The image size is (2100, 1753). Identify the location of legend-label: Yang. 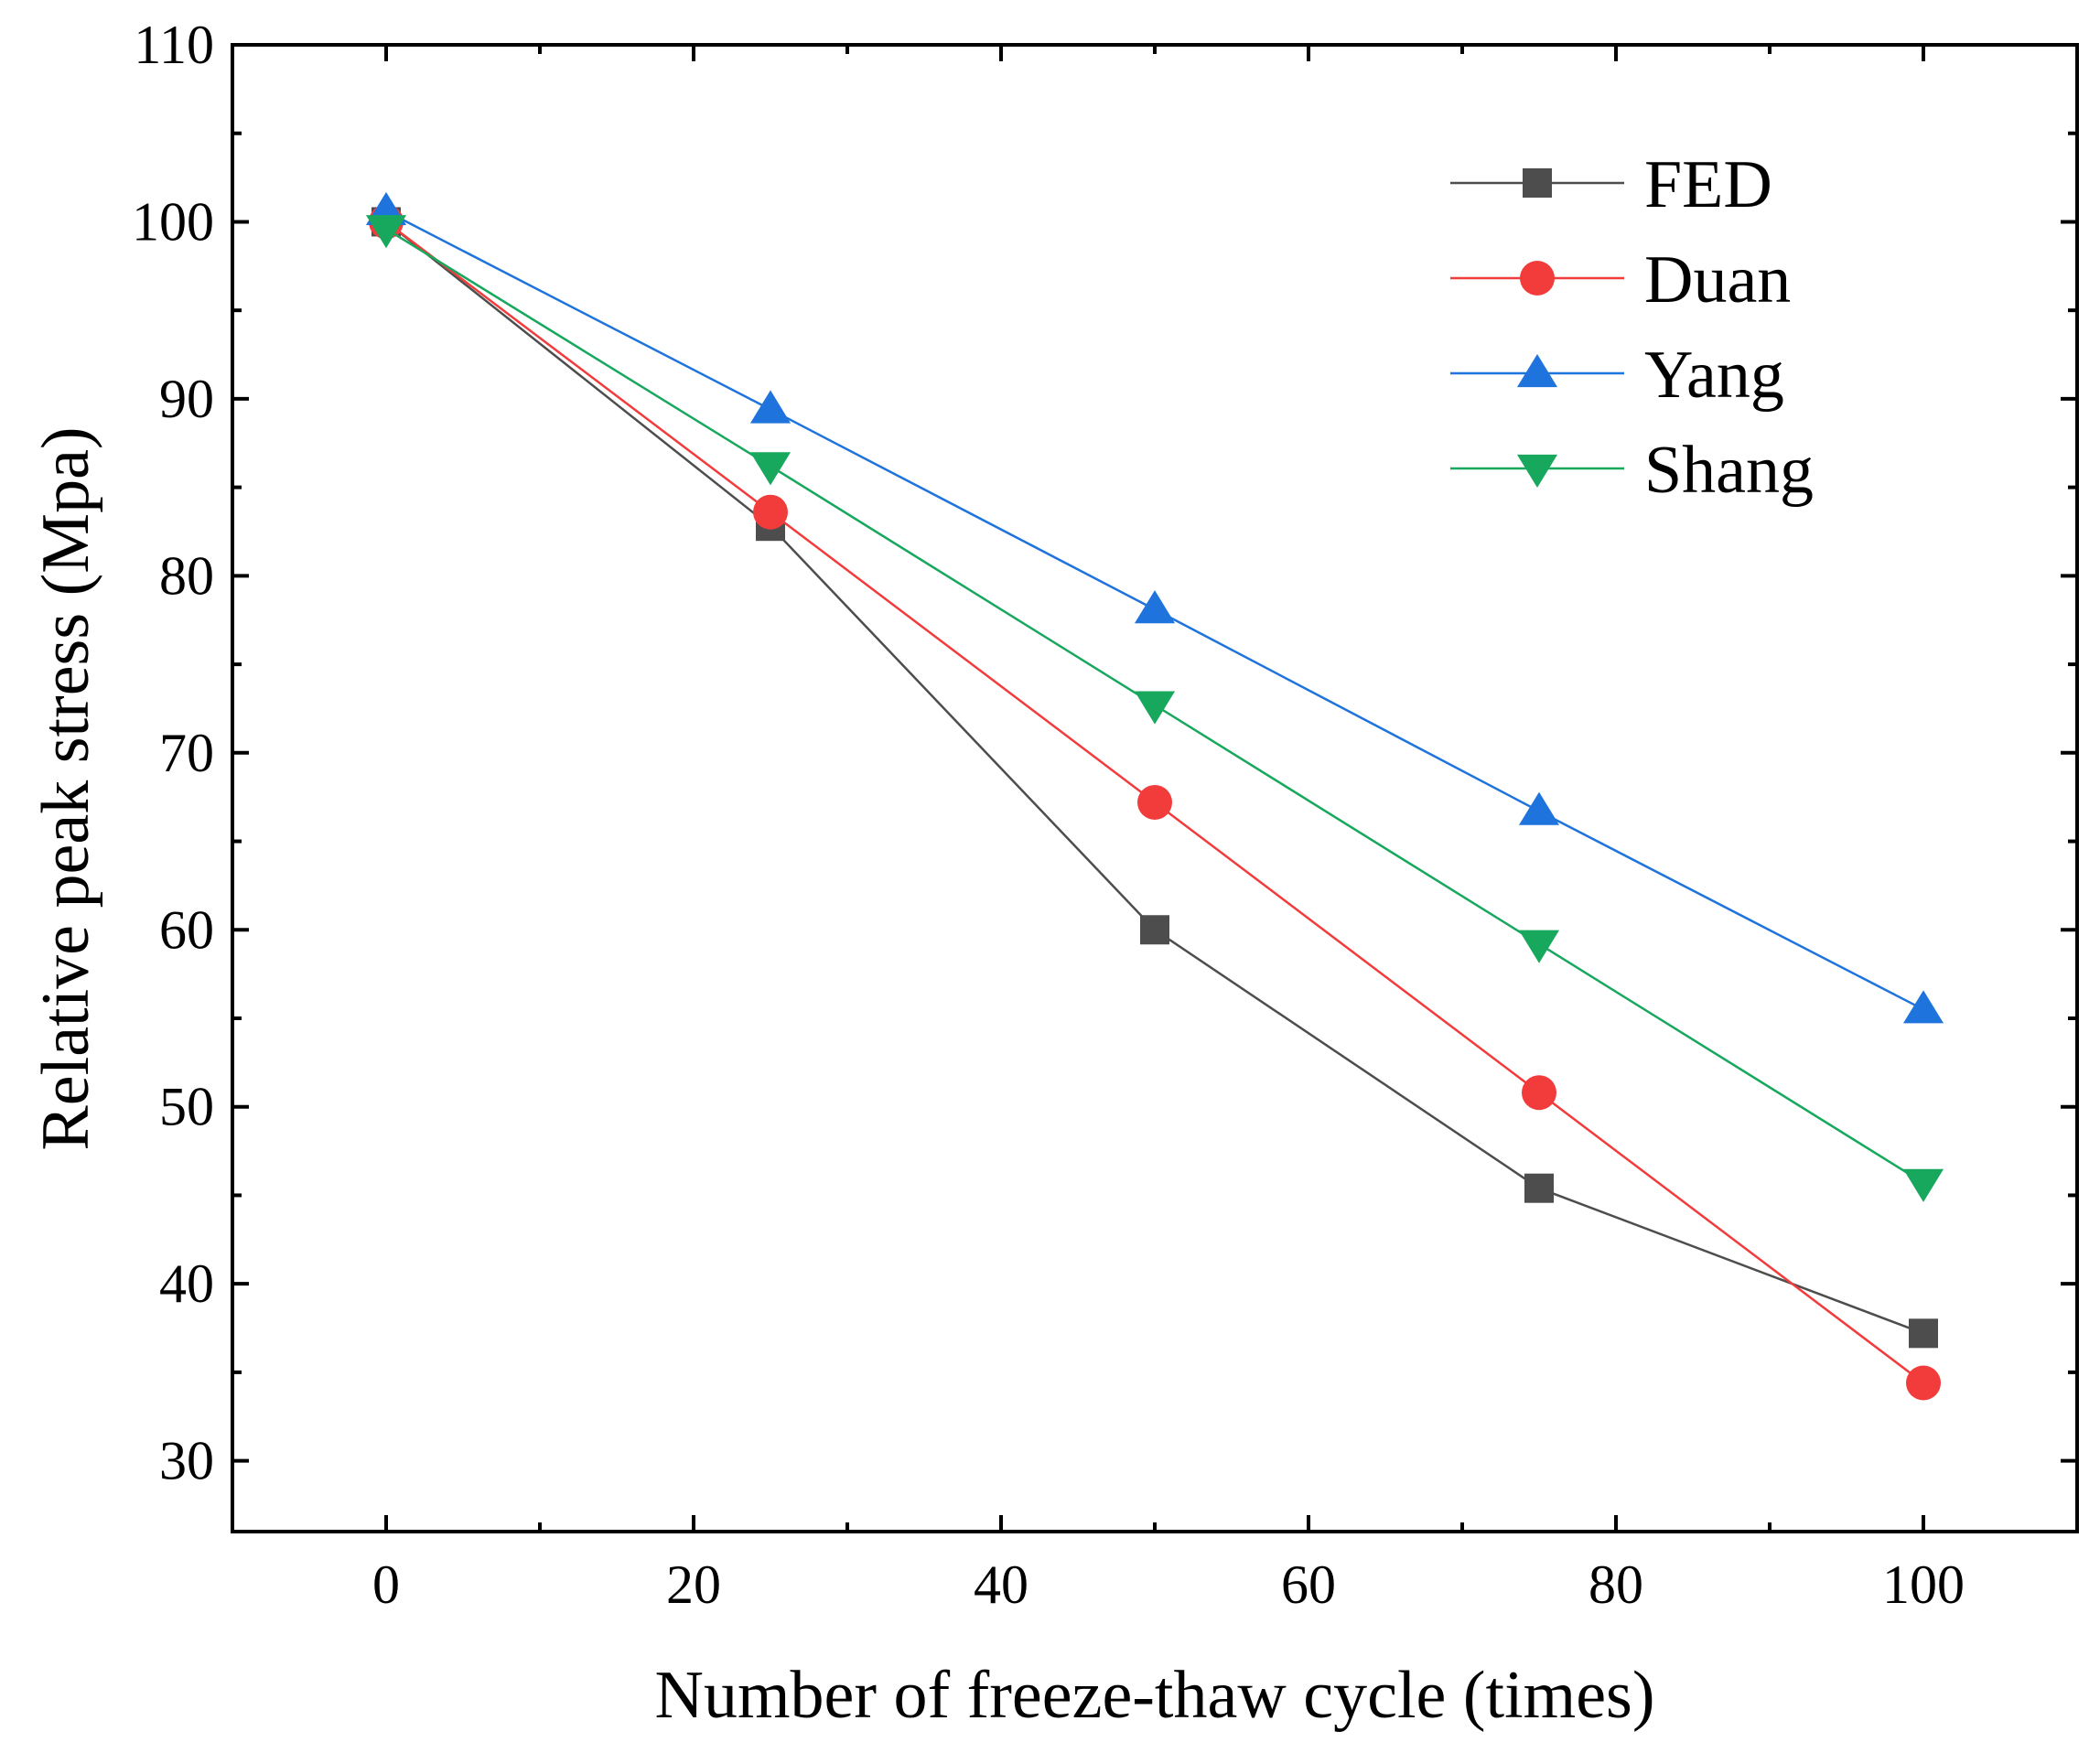
(1714, 375).